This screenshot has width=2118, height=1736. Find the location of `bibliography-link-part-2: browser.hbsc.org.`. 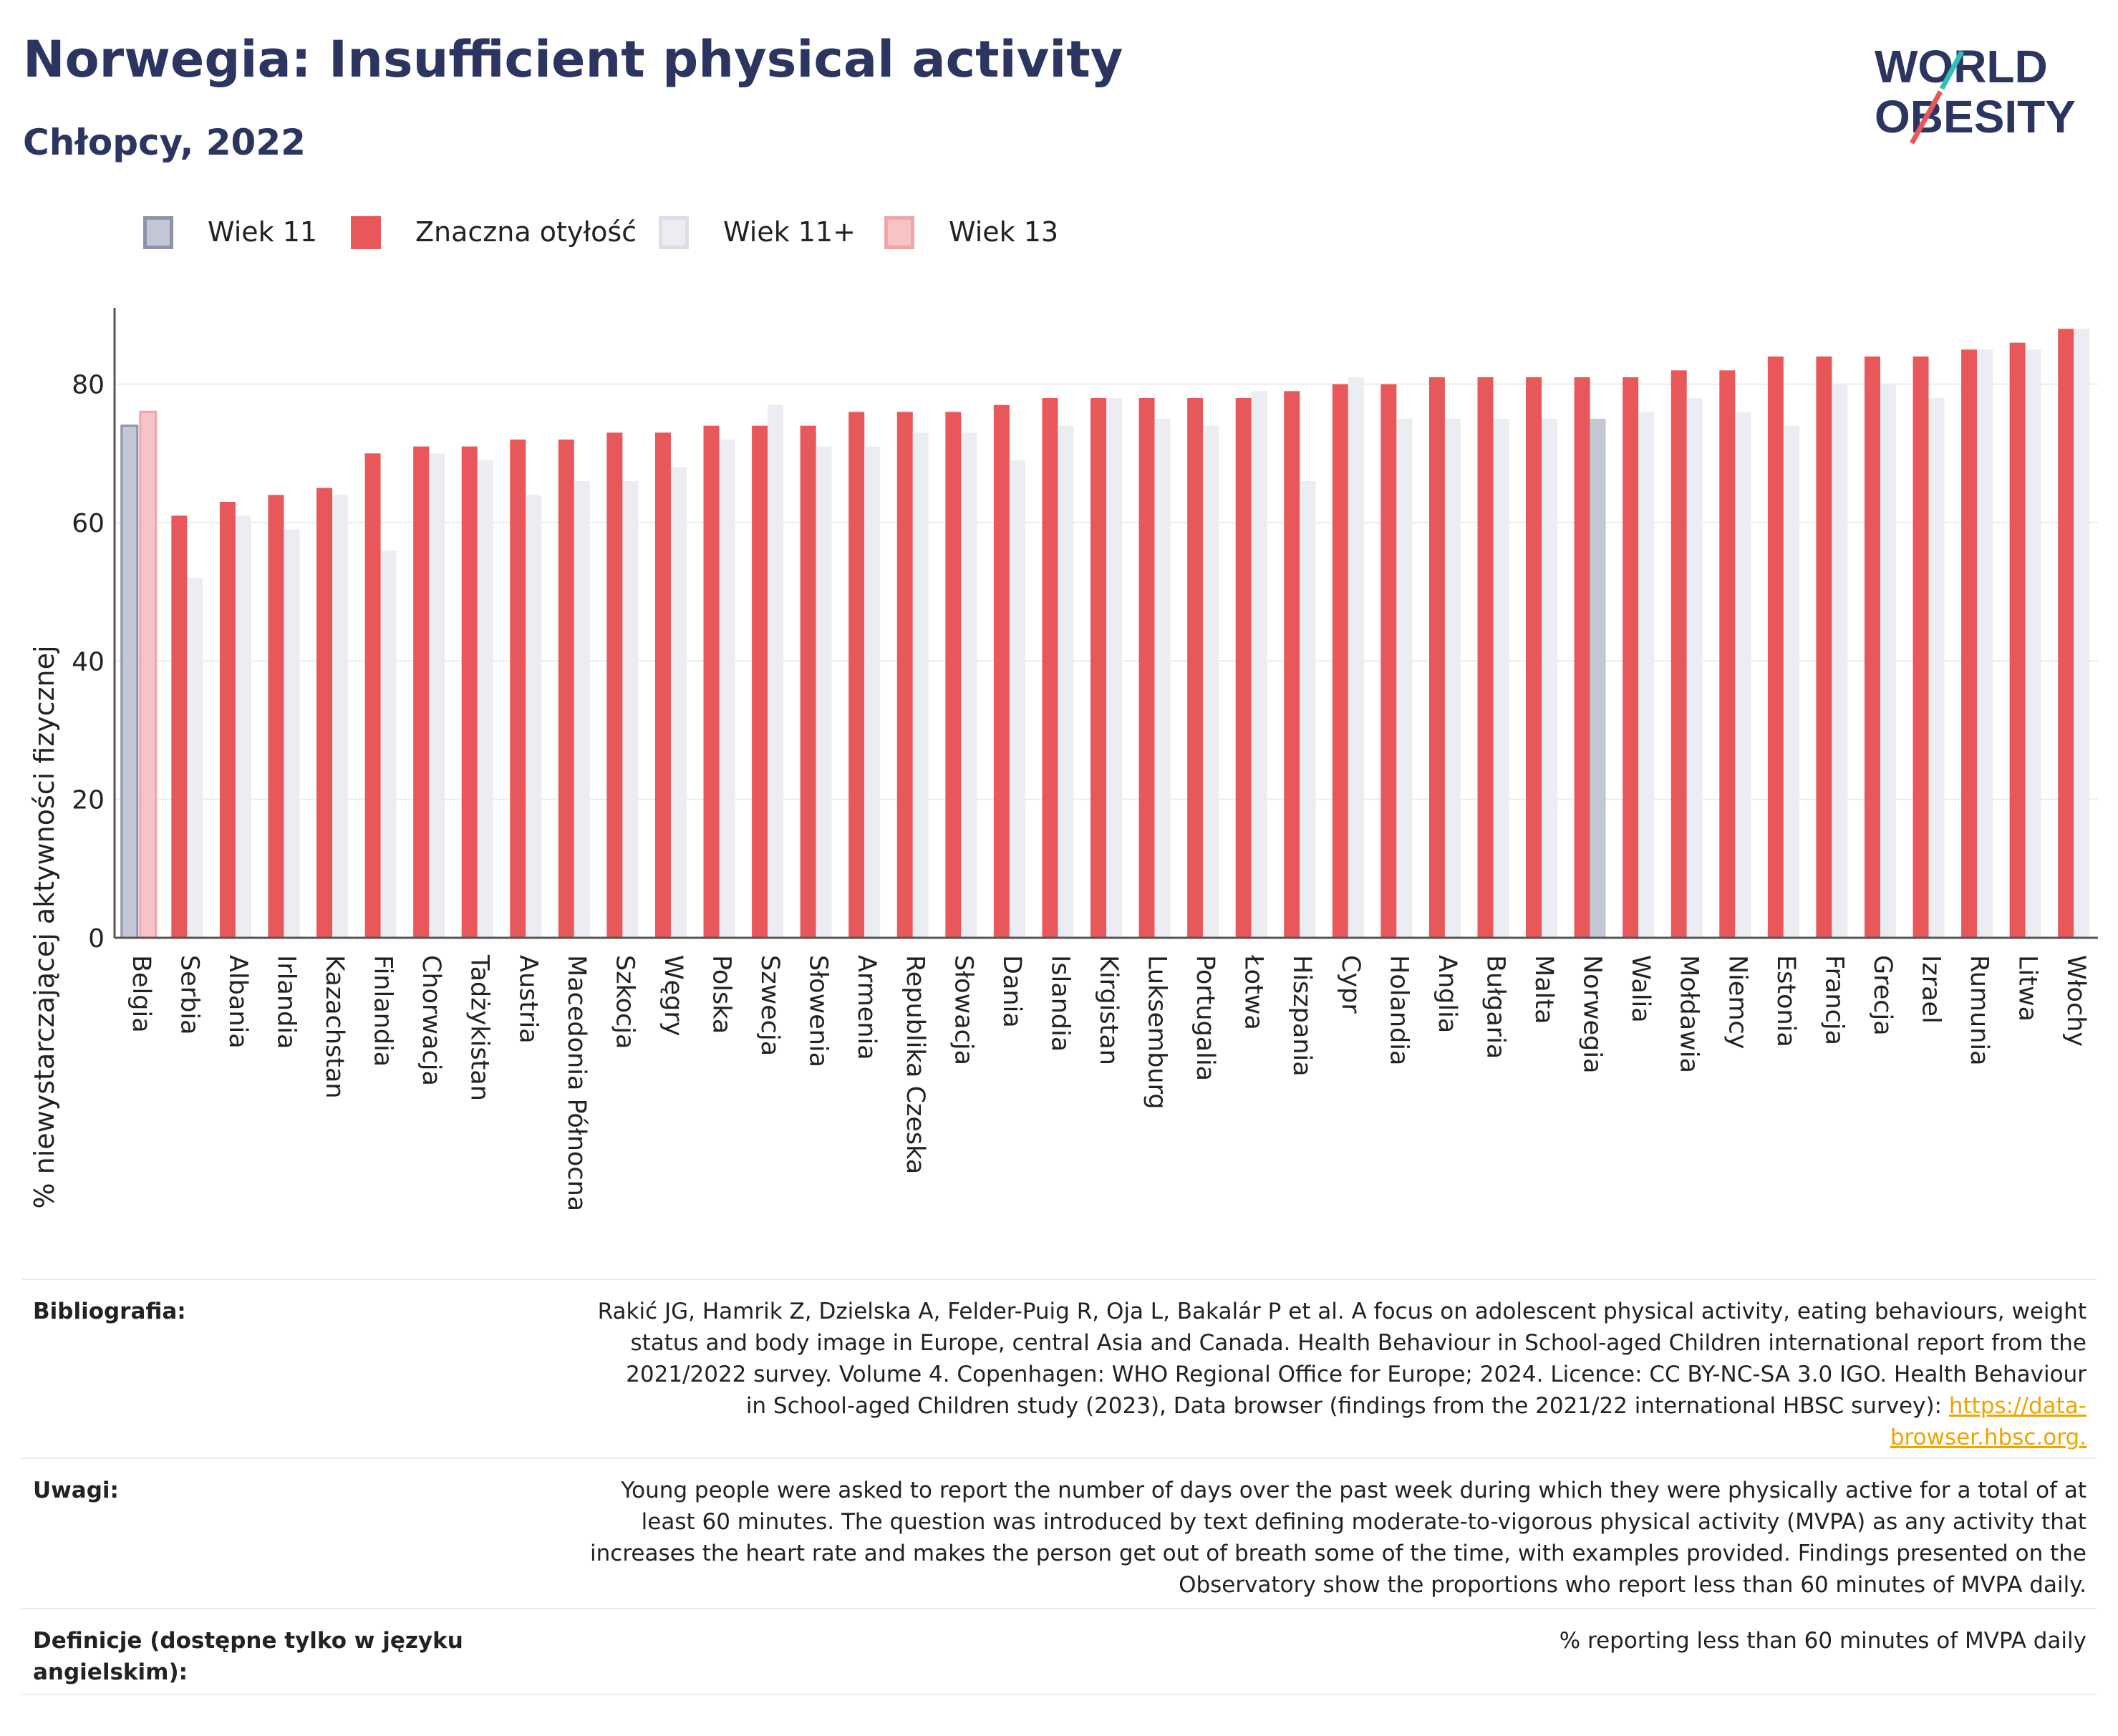

bibliography-link-part-2: browser.hbsc.org. is located at coordinates (1988, 1437).